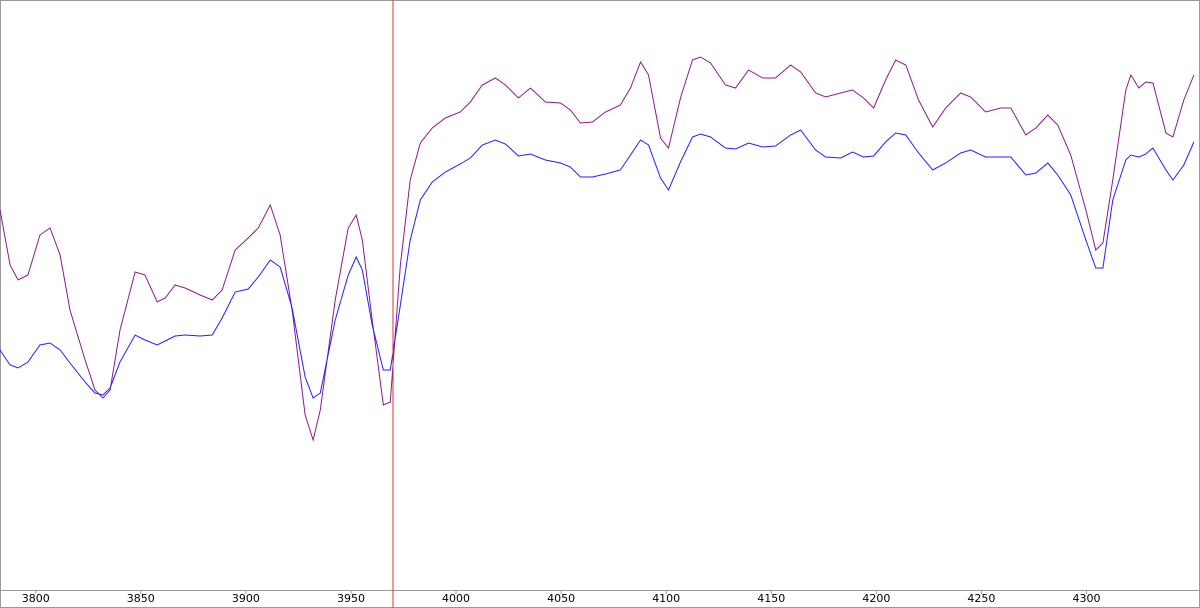  Describe the element at coordinates (1087, 598) in the screenshot. I see `x-tick-label: 4300` at that location.